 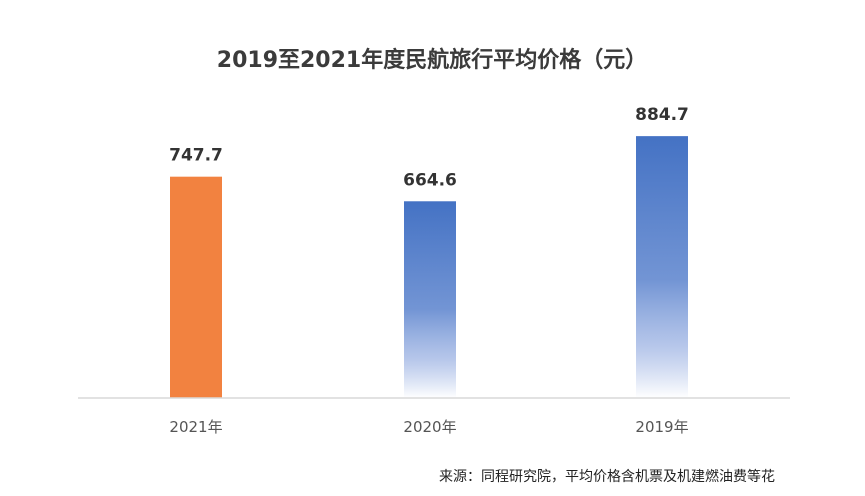 I want to click on chart-title: 2019至2021年度民航旅行平均价格（元）, so click(x=432, y=60).